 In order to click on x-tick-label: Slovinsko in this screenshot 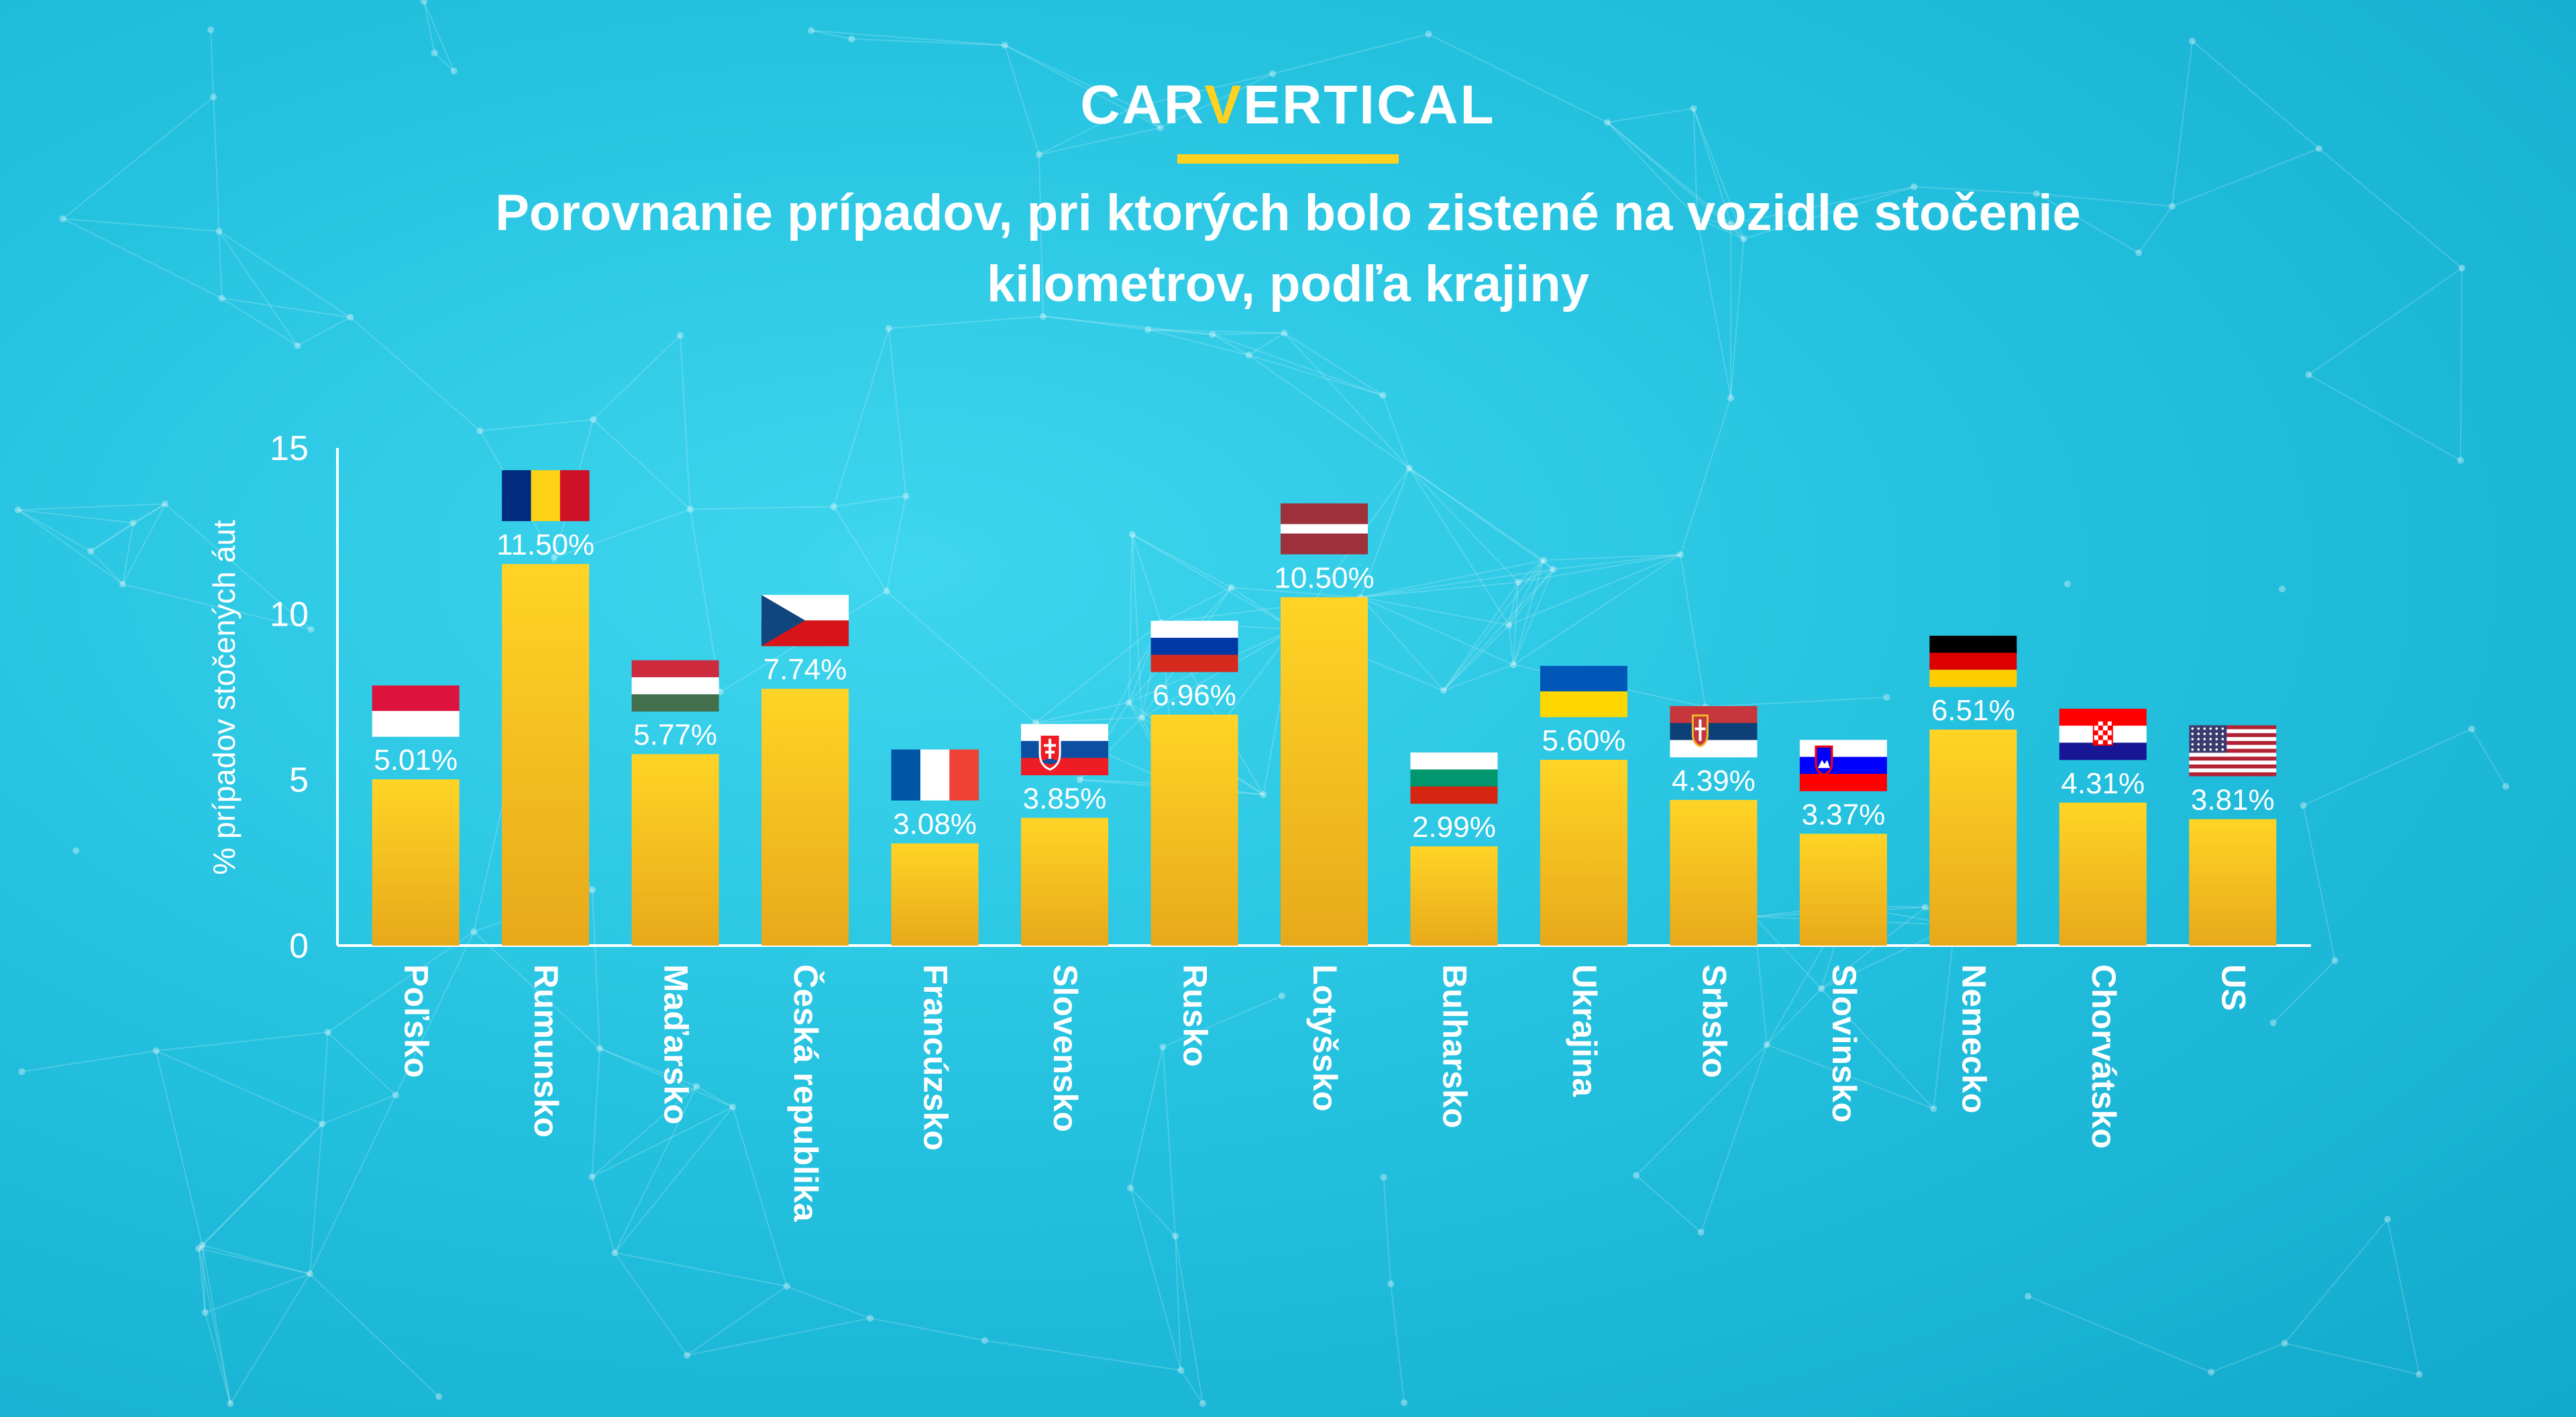, I will do `click(1844, 1043)`.